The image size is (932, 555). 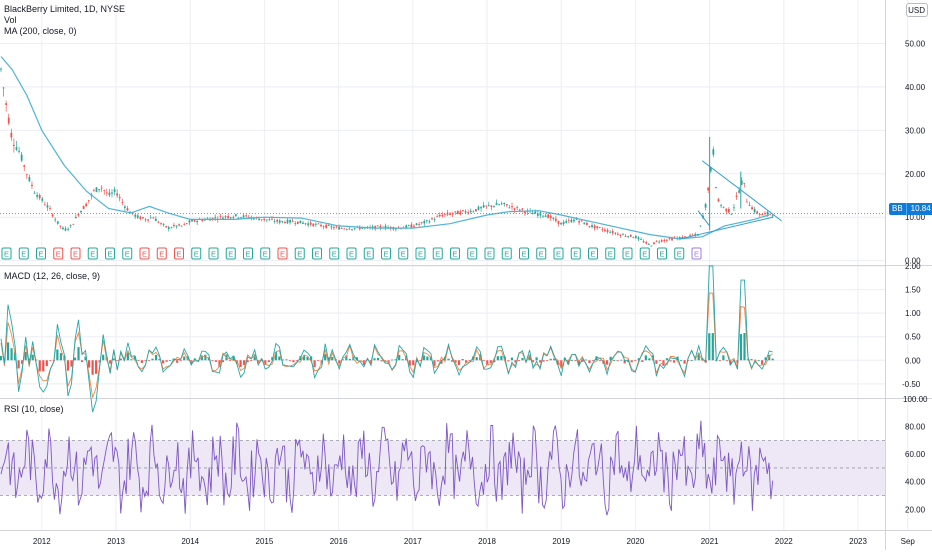 I want to click on rsi-label: RSI (10, close), so click(x=34, y=409).